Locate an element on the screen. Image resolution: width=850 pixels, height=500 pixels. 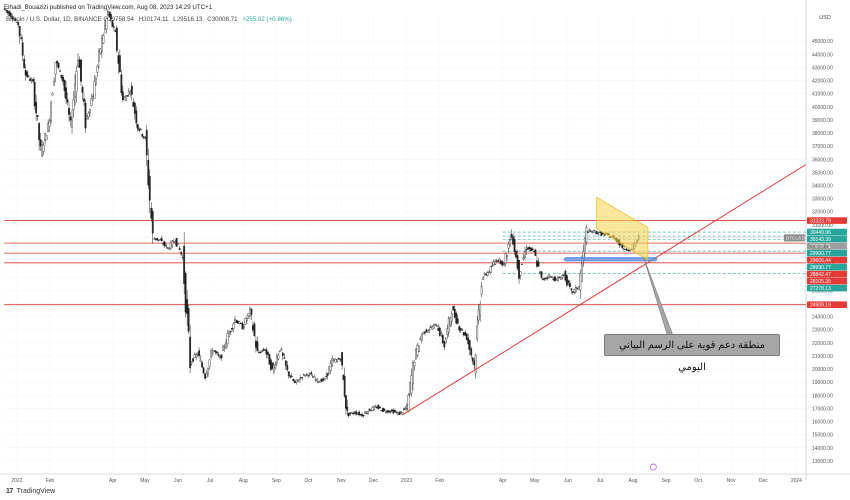
y-tick-label: 14000.00 is located at coordinates (822, 449).